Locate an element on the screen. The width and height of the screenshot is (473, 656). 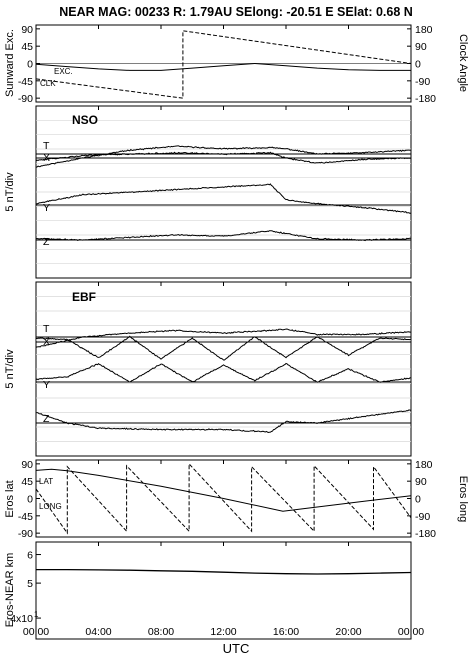
series-lat-line is located at coordinates (223, 490).